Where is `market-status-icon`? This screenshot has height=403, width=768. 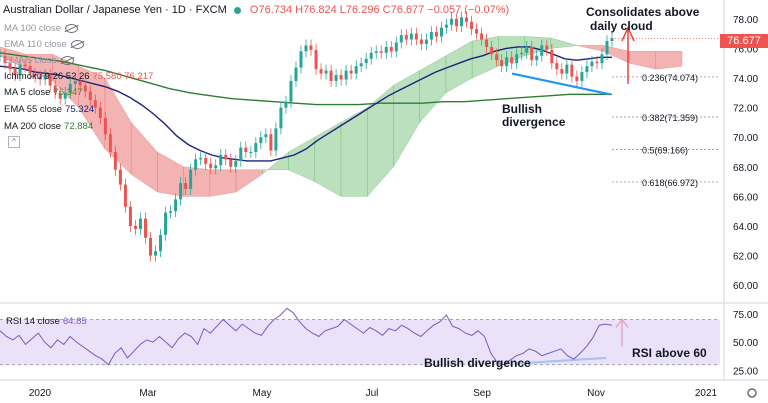
market-status-icon is located at coordinates (237, 10).